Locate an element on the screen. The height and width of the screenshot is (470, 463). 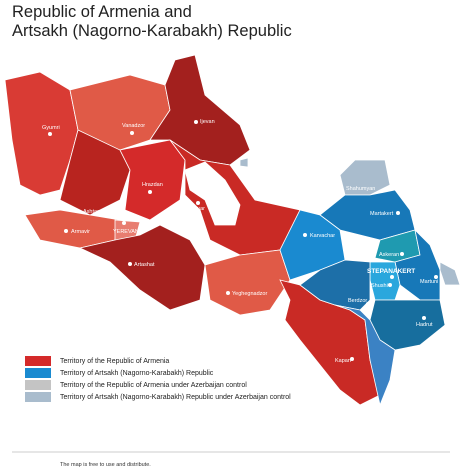
city-label: Karvachar is located at coordinates (322, 236).